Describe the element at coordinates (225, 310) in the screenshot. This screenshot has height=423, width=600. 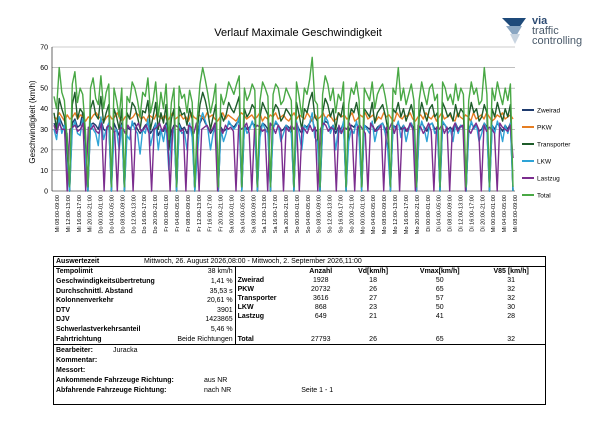
I see `summary-value: 3901` at that location.